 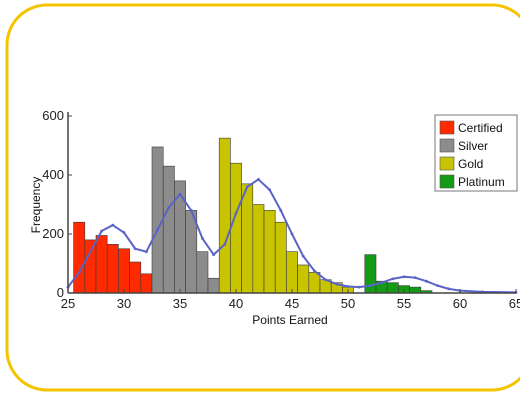 I want to click on x-tick-label: 55, so click(x=404, y=303).